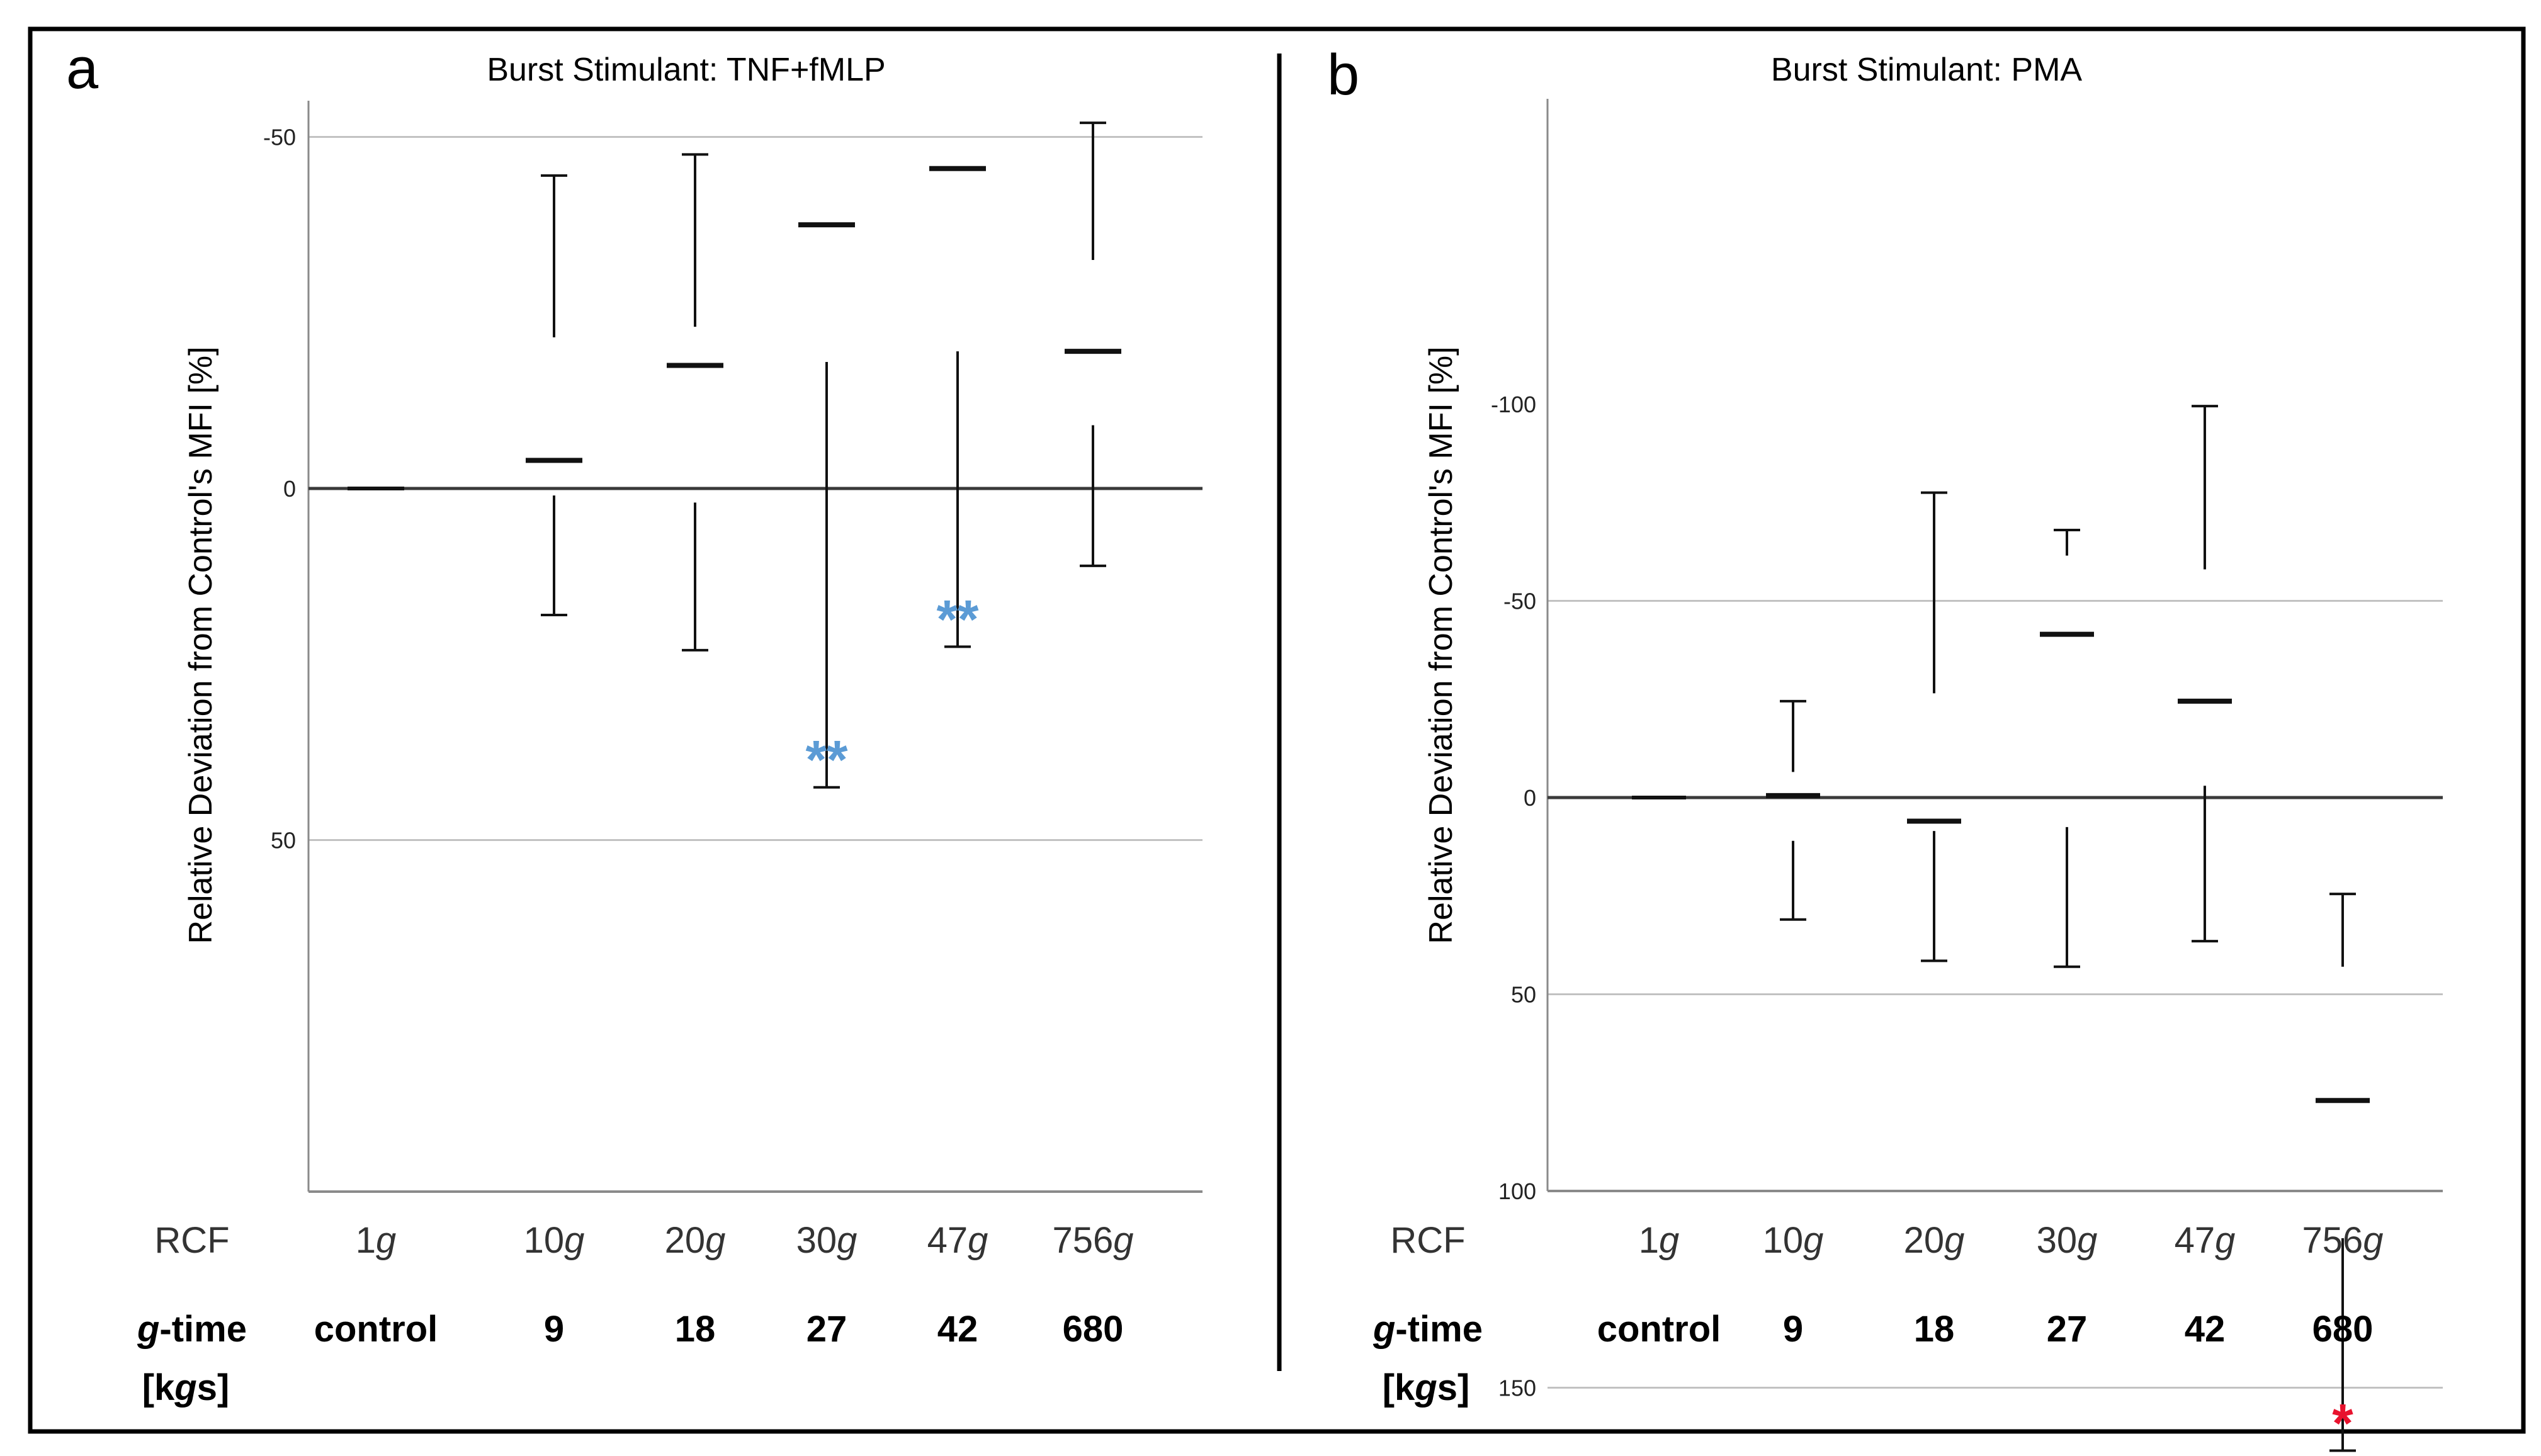 This screenshot has height=1456, width=2541. I want to click on chart-title: Burst Stimulant: PMA, so click(1926, 70).